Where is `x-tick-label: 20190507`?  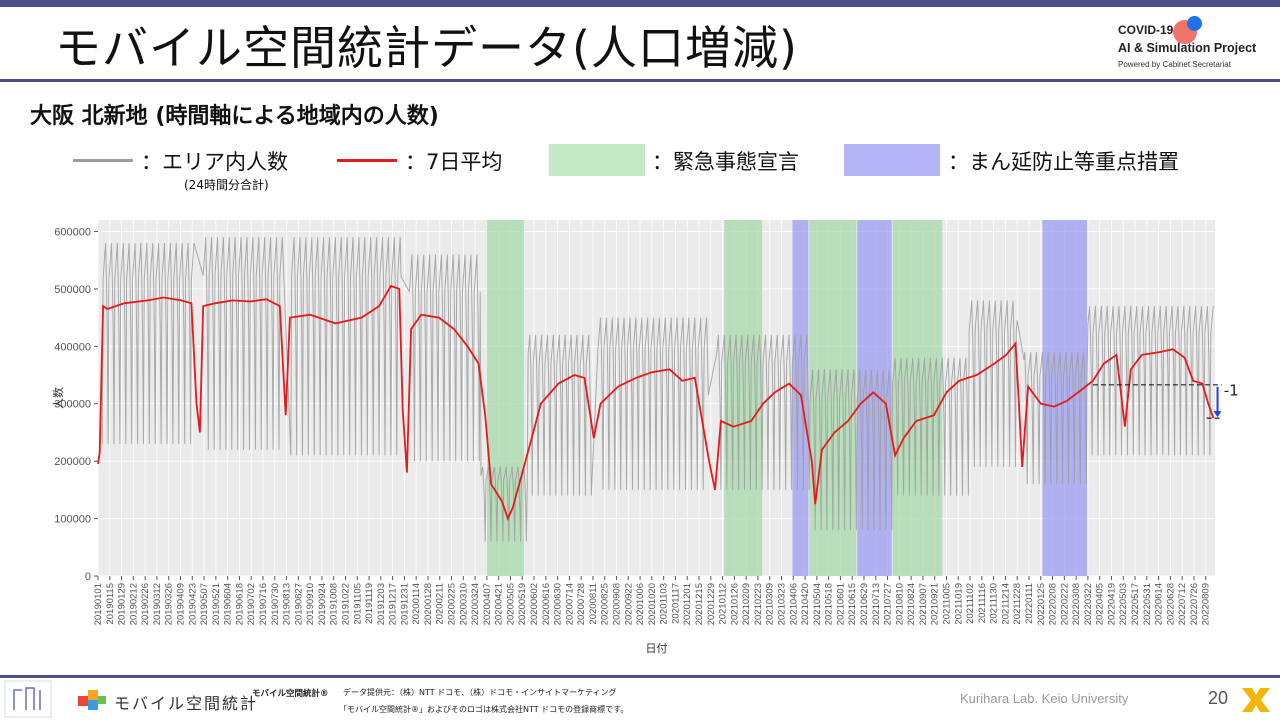 x-tick-label: 20190507 is located at coordinates (204, 604).